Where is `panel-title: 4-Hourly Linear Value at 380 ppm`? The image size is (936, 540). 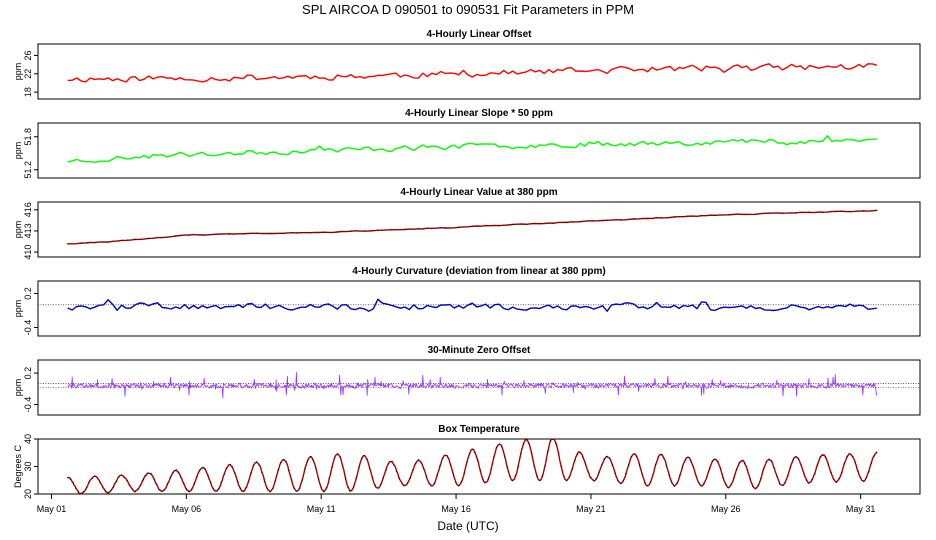 panel-title: 4-Hourly Linear Value at 380 ppm is located at coordinates (478, 192).